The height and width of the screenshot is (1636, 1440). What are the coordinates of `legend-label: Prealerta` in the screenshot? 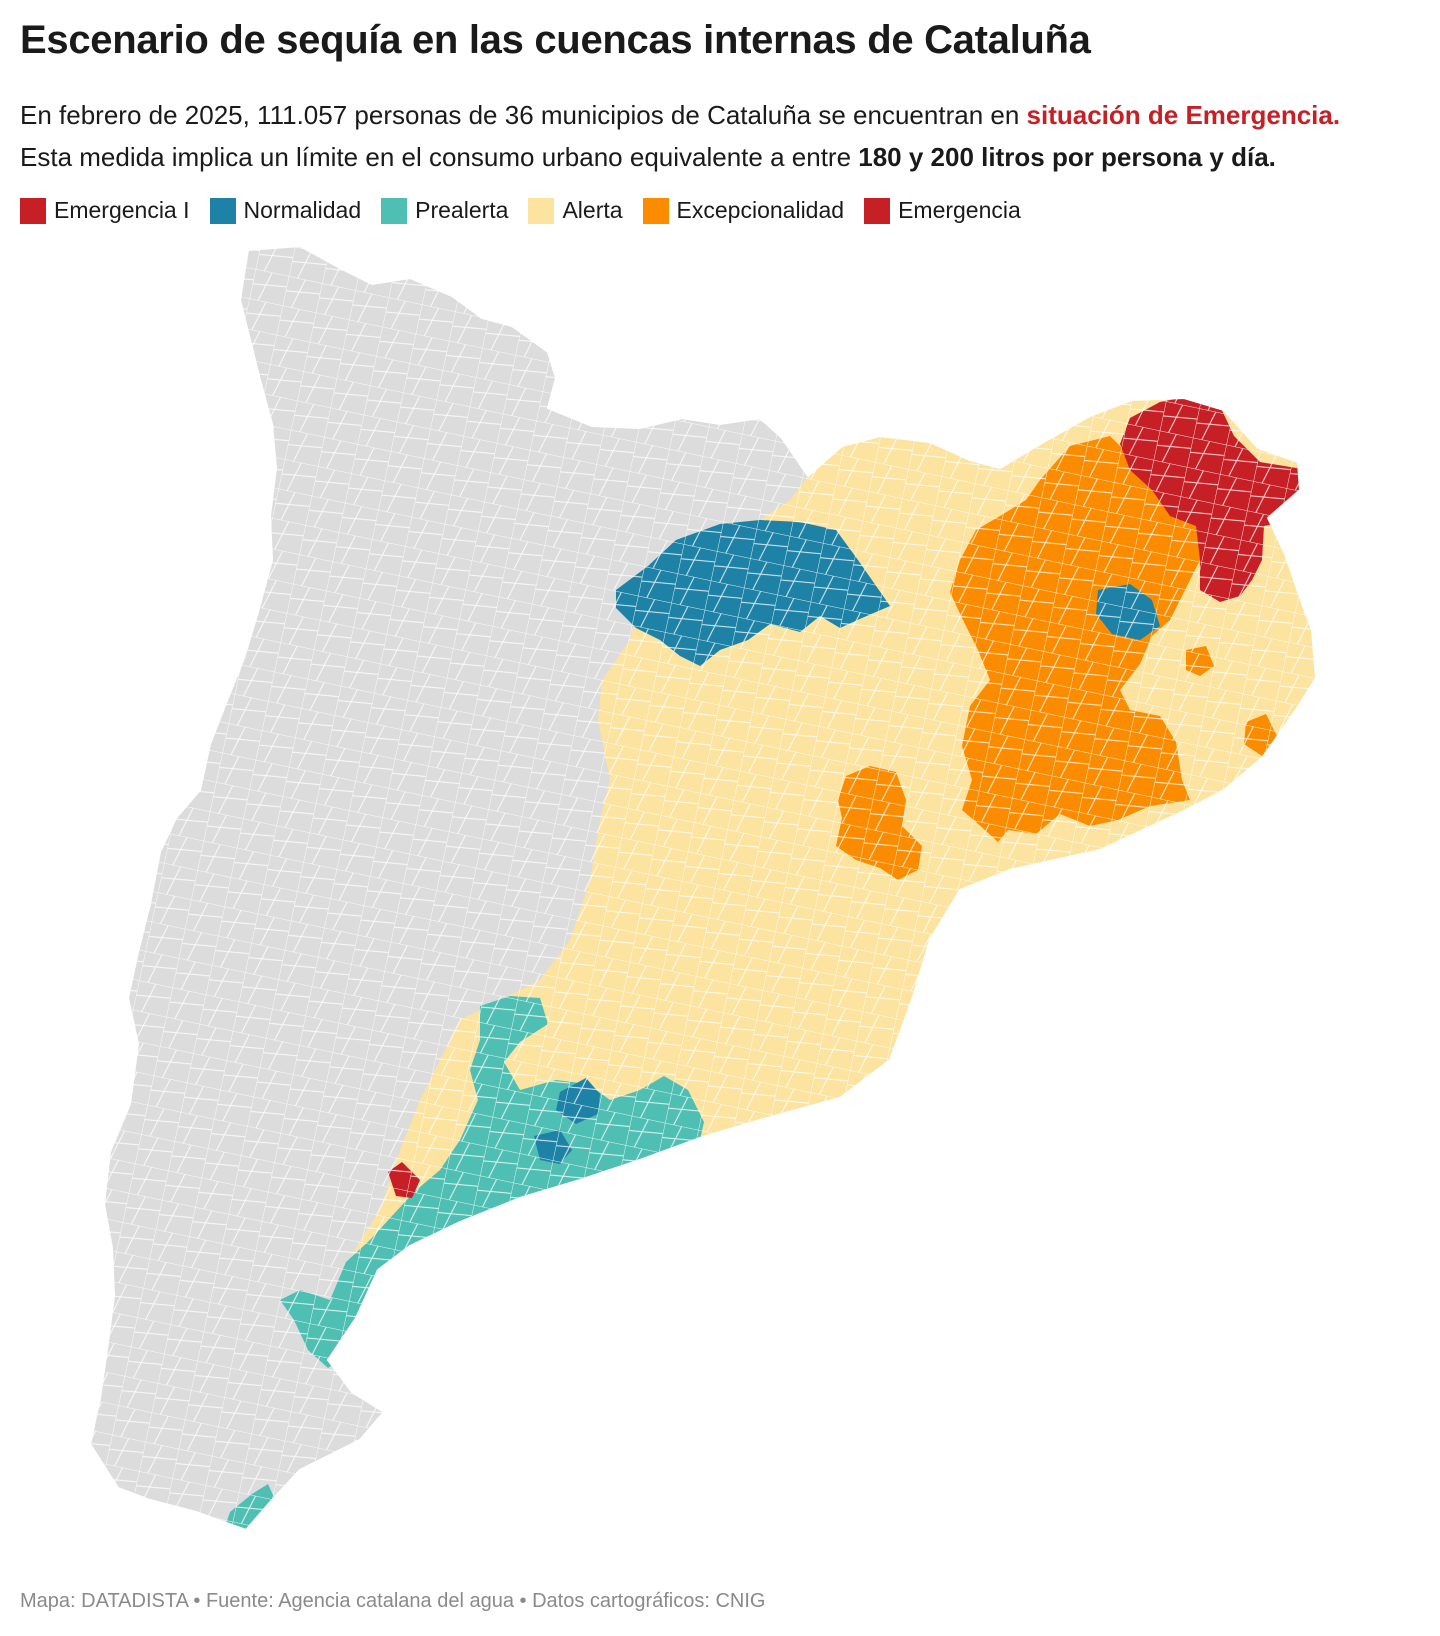 It's located at (462, 210).